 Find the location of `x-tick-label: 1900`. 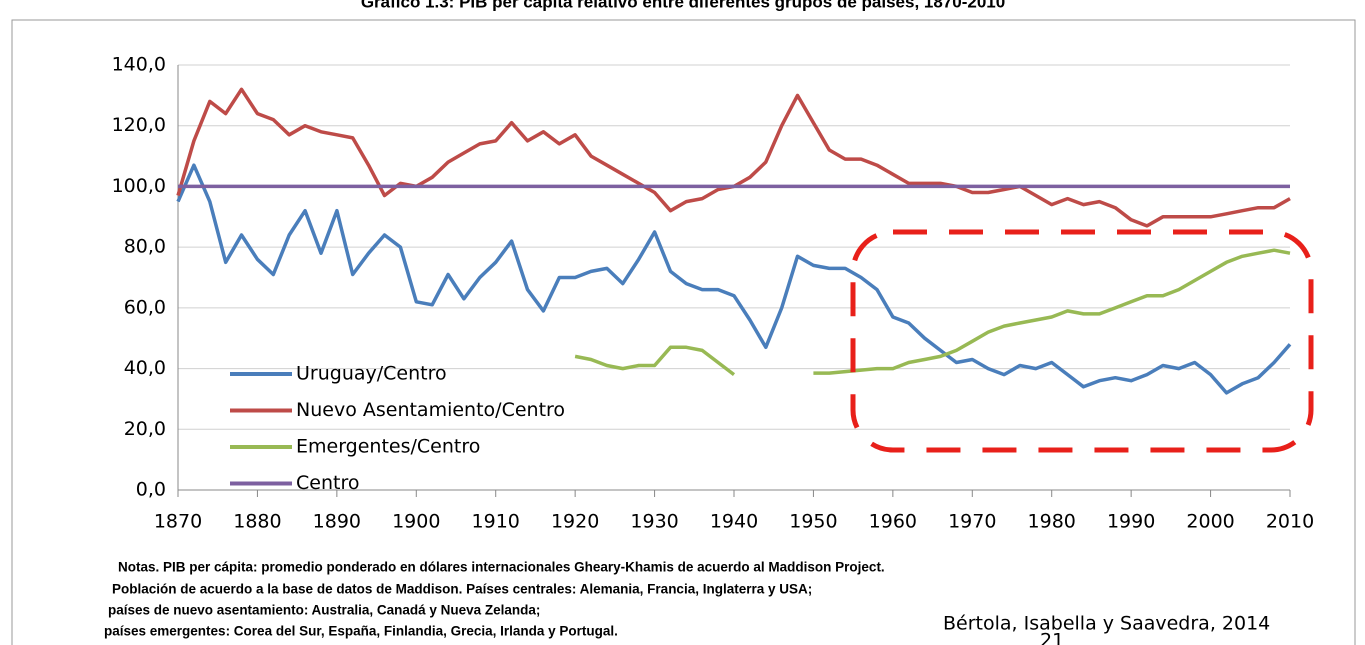

x-tick-label: 1900 is located at coordinates (416, 522).